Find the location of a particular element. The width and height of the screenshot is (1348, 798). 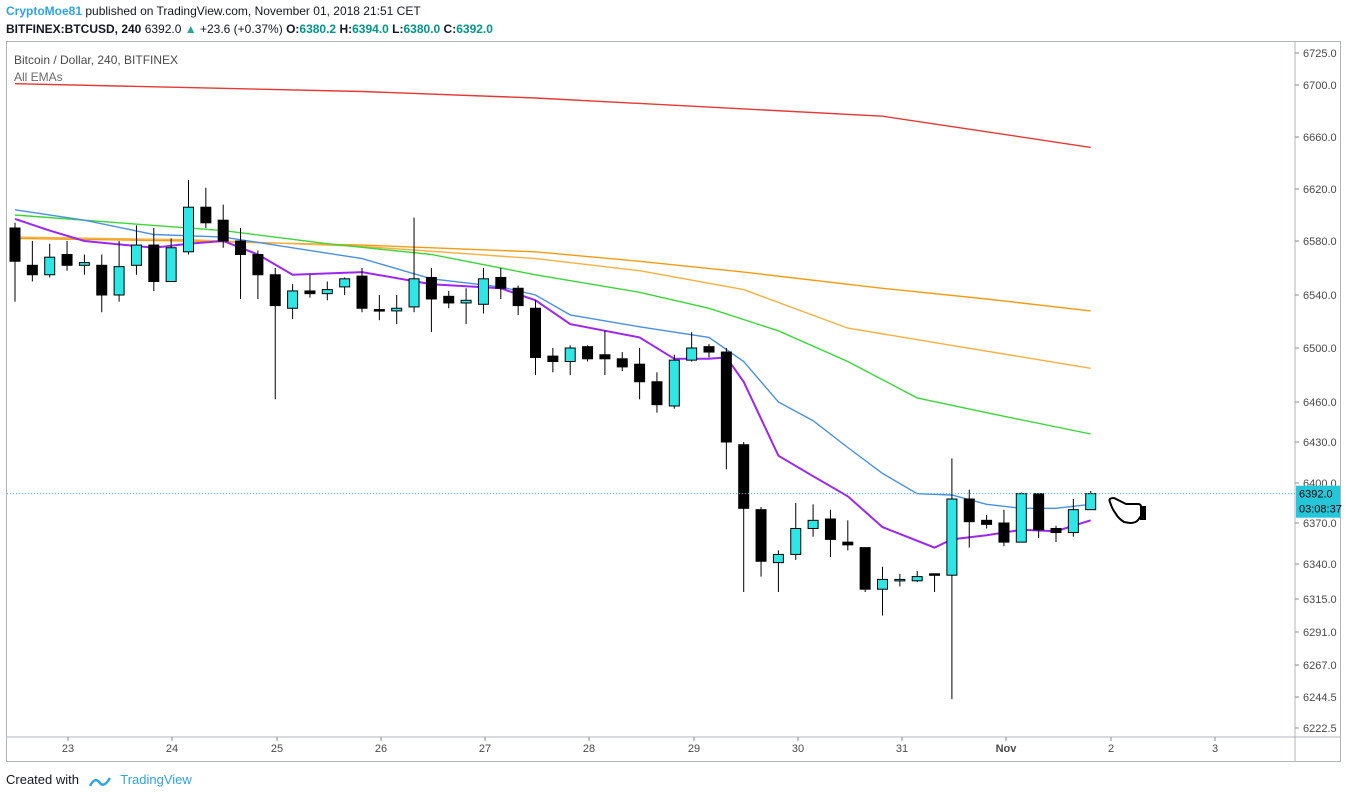

x-tick-label: 27 is located at coordinates (485, 749).